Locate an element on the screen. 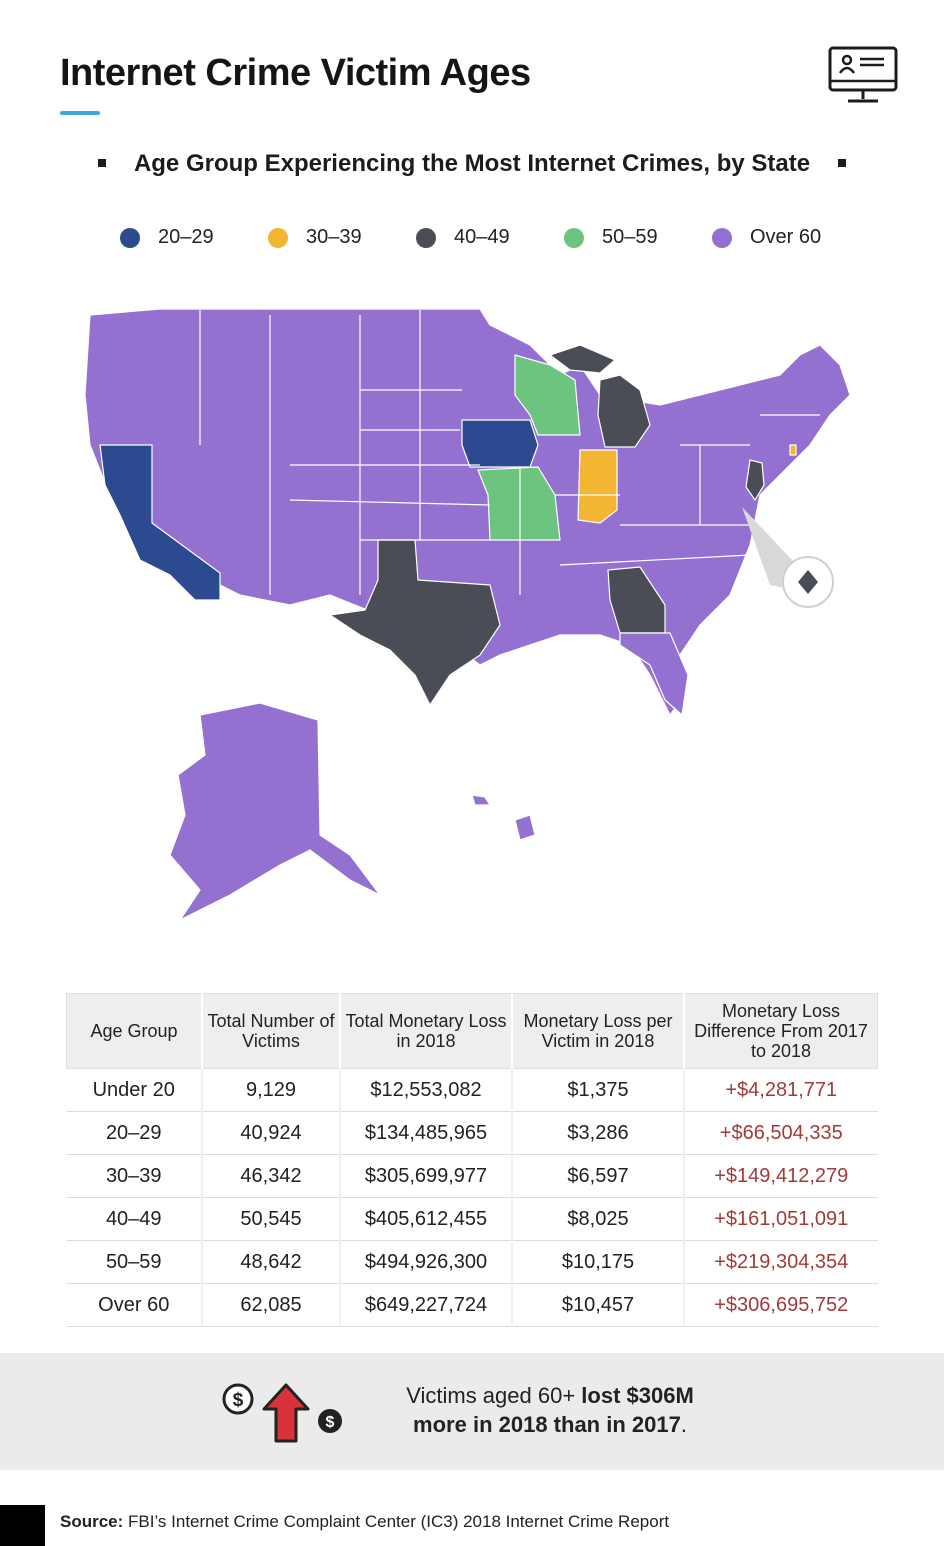 This screenshot has width=944, height=1546. state-indiana is located at coordinates (597, 486).